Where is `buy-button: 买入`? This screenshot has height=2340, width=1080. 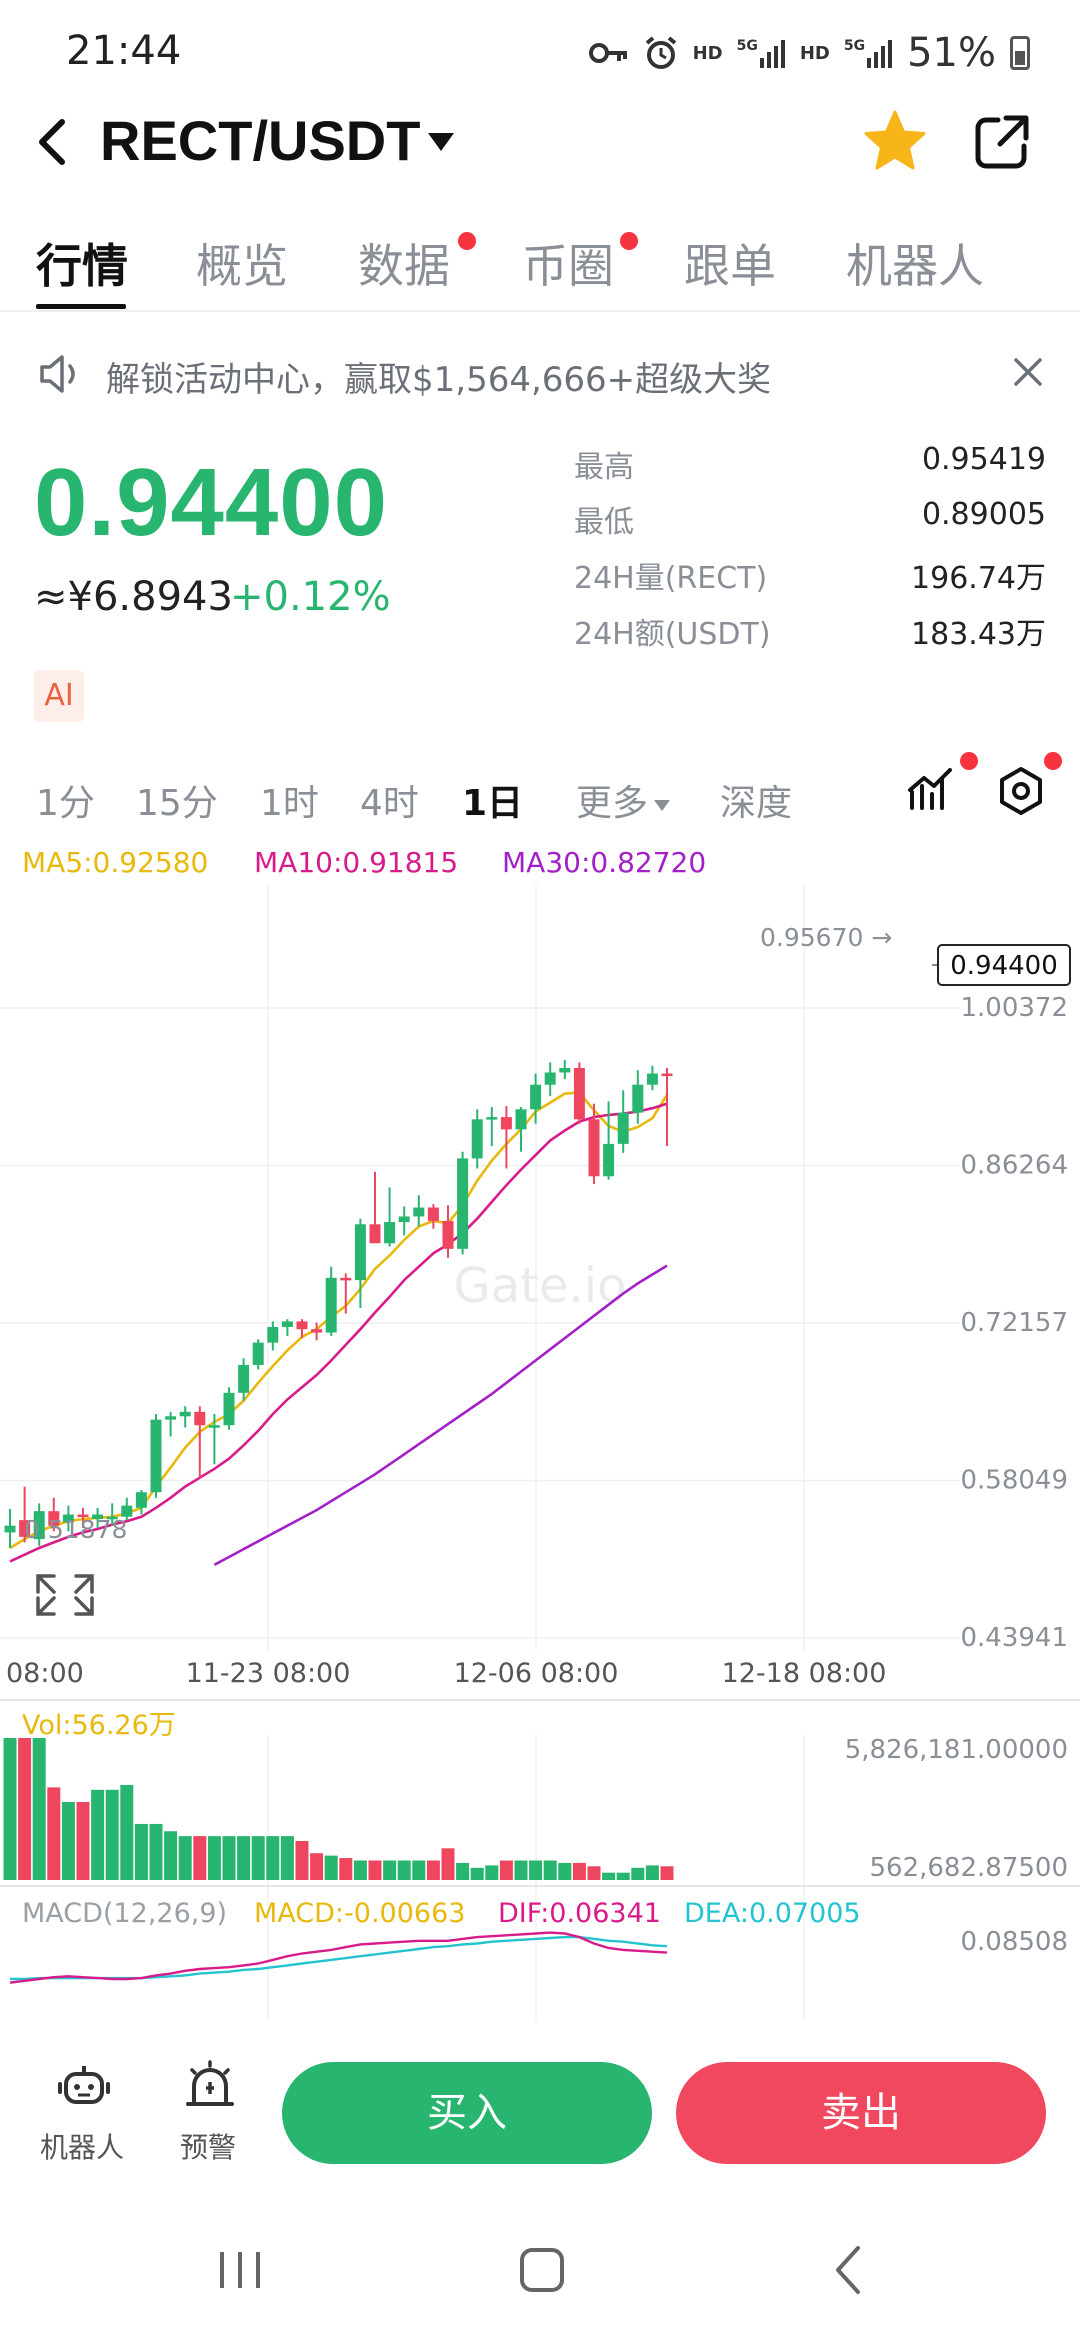
buy-button: 买入 is located at coordinates (467, 2113).